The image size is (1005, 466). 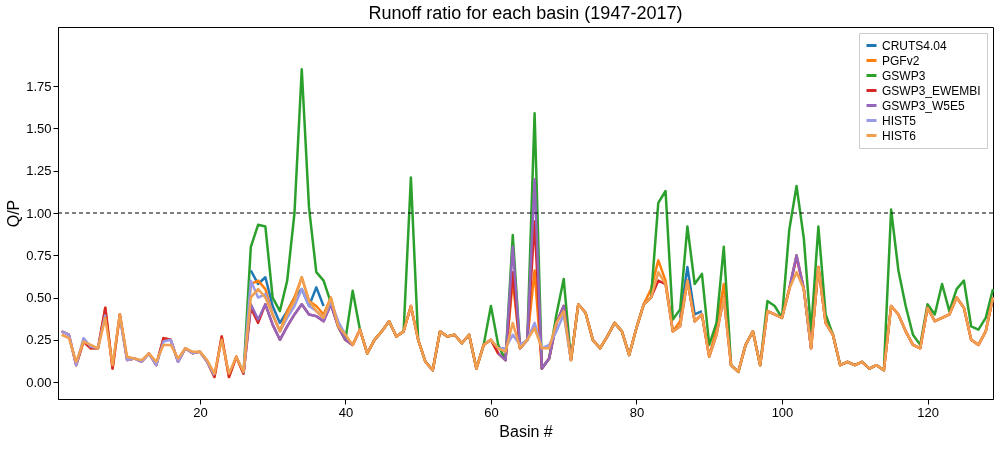 What do you see at coordinates (924, 105) in the screenshot?
I see `legend-label: GSWP3_W5E5` at bounding box center [924, 105].